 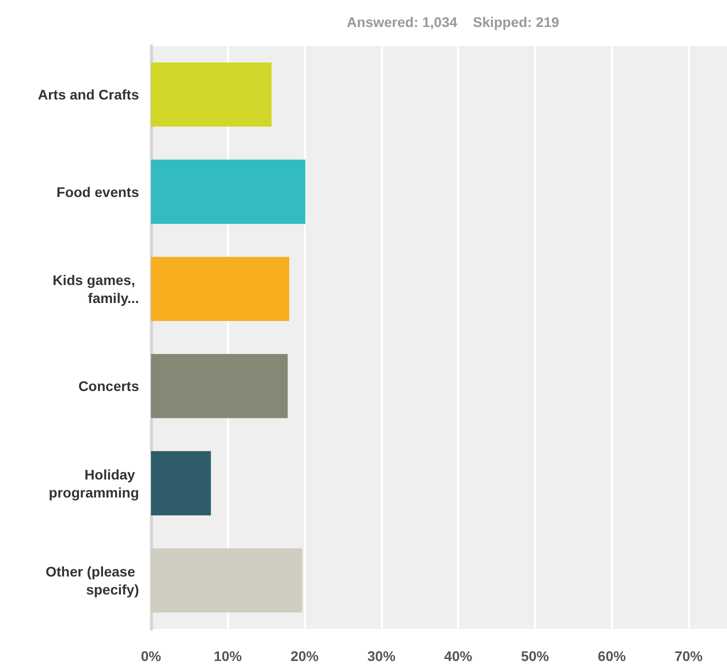 I want to click on chart-subtitle: Answered: 1,034 Skipped: 219, so click(x=453, y=22).